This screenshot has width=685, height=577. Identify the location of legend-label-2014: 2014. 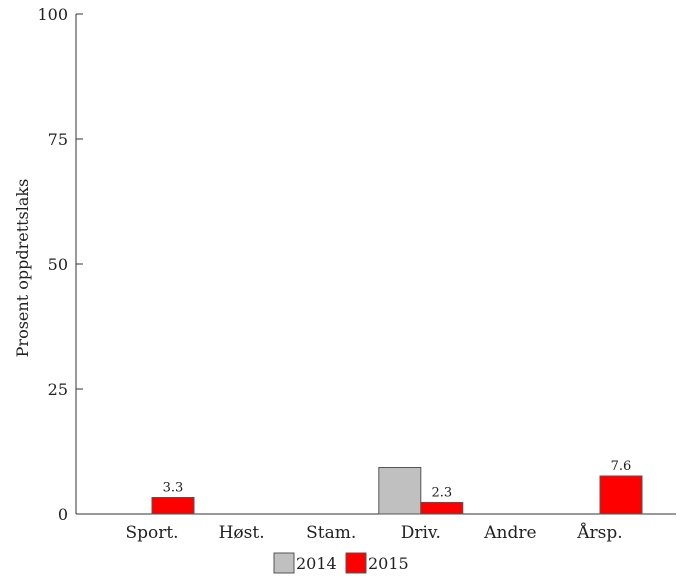
(316, 563).